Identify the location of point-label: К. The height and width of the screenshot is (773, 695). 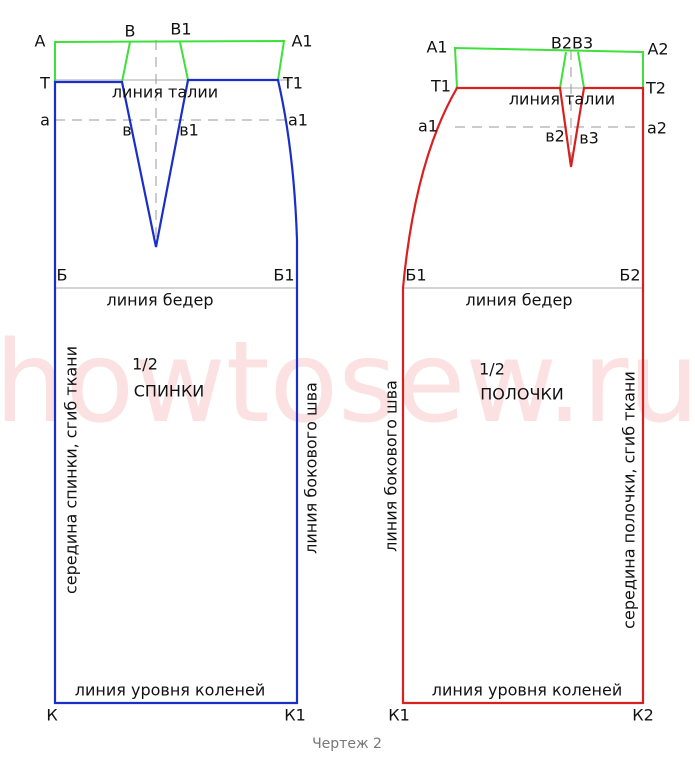
(52, 715).